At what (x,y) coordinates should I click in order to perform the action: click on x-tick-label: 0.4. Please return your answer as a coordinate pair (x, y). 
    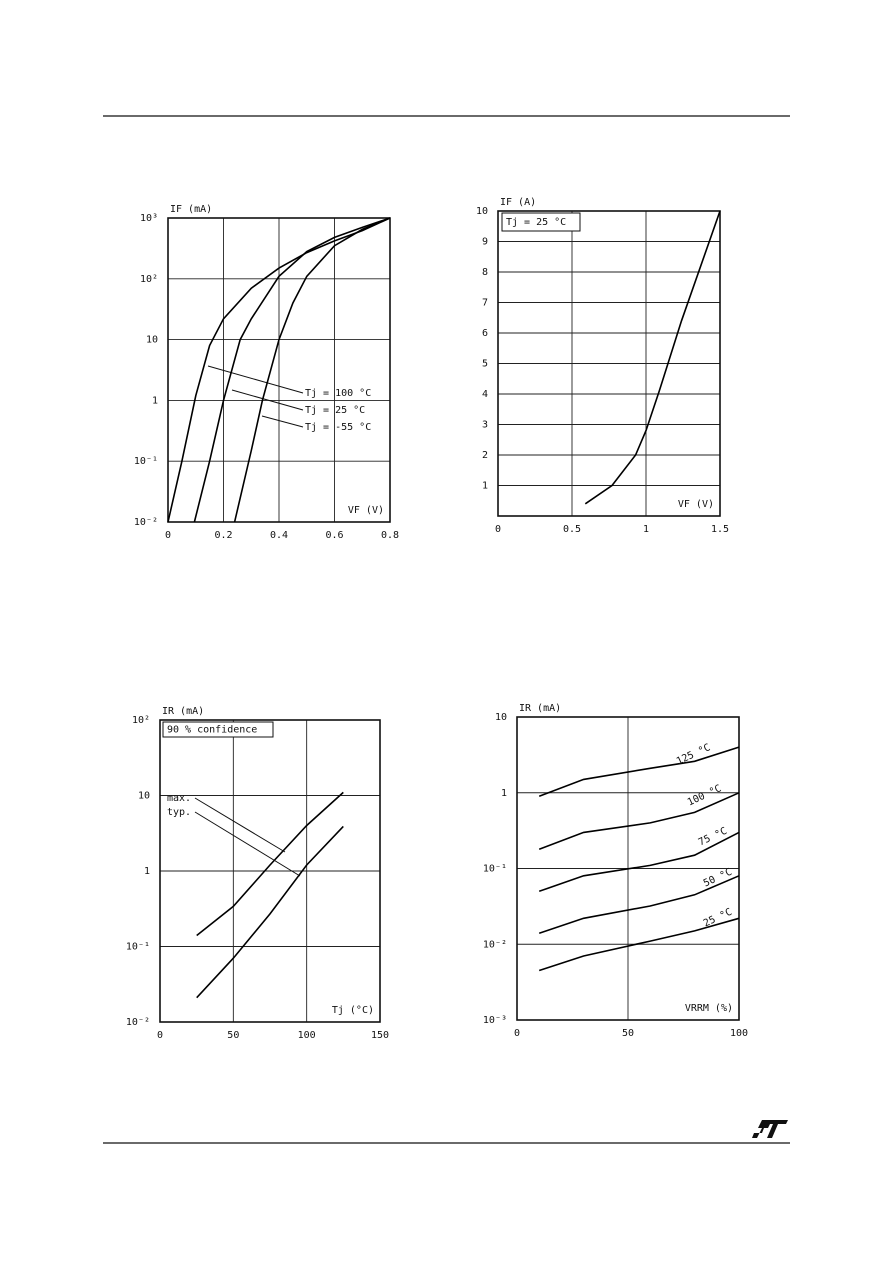
    Looking at the image, I should click on (279, 535).